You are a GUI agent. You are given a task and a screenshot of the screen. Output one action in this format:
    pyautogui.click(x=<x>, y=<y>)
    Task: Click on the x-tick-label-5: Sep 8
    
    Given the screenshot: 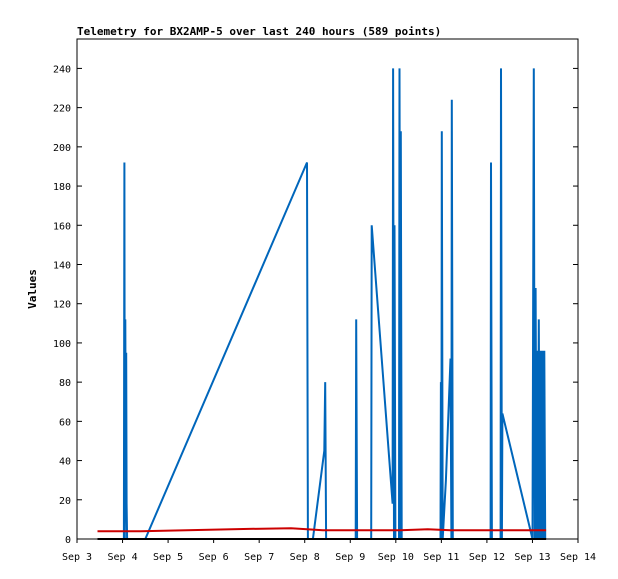 What is the action you would take?
    pyautogui.click(x=305, y=557)
    